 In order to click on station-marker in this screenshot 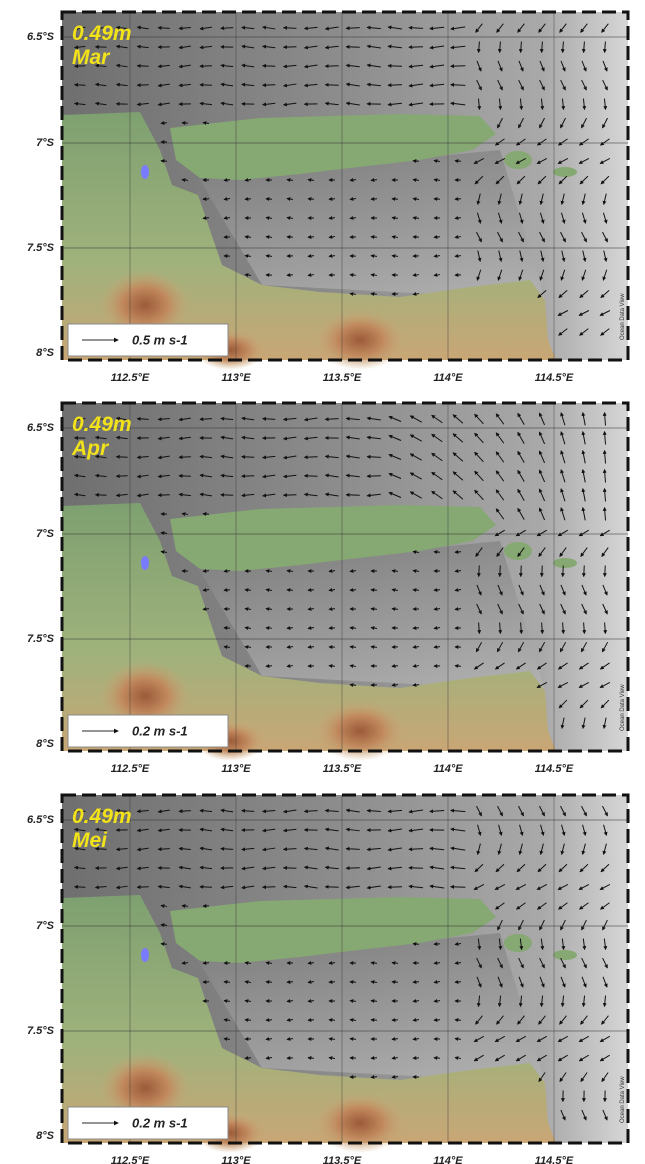, I will do `click(145, 955)`.